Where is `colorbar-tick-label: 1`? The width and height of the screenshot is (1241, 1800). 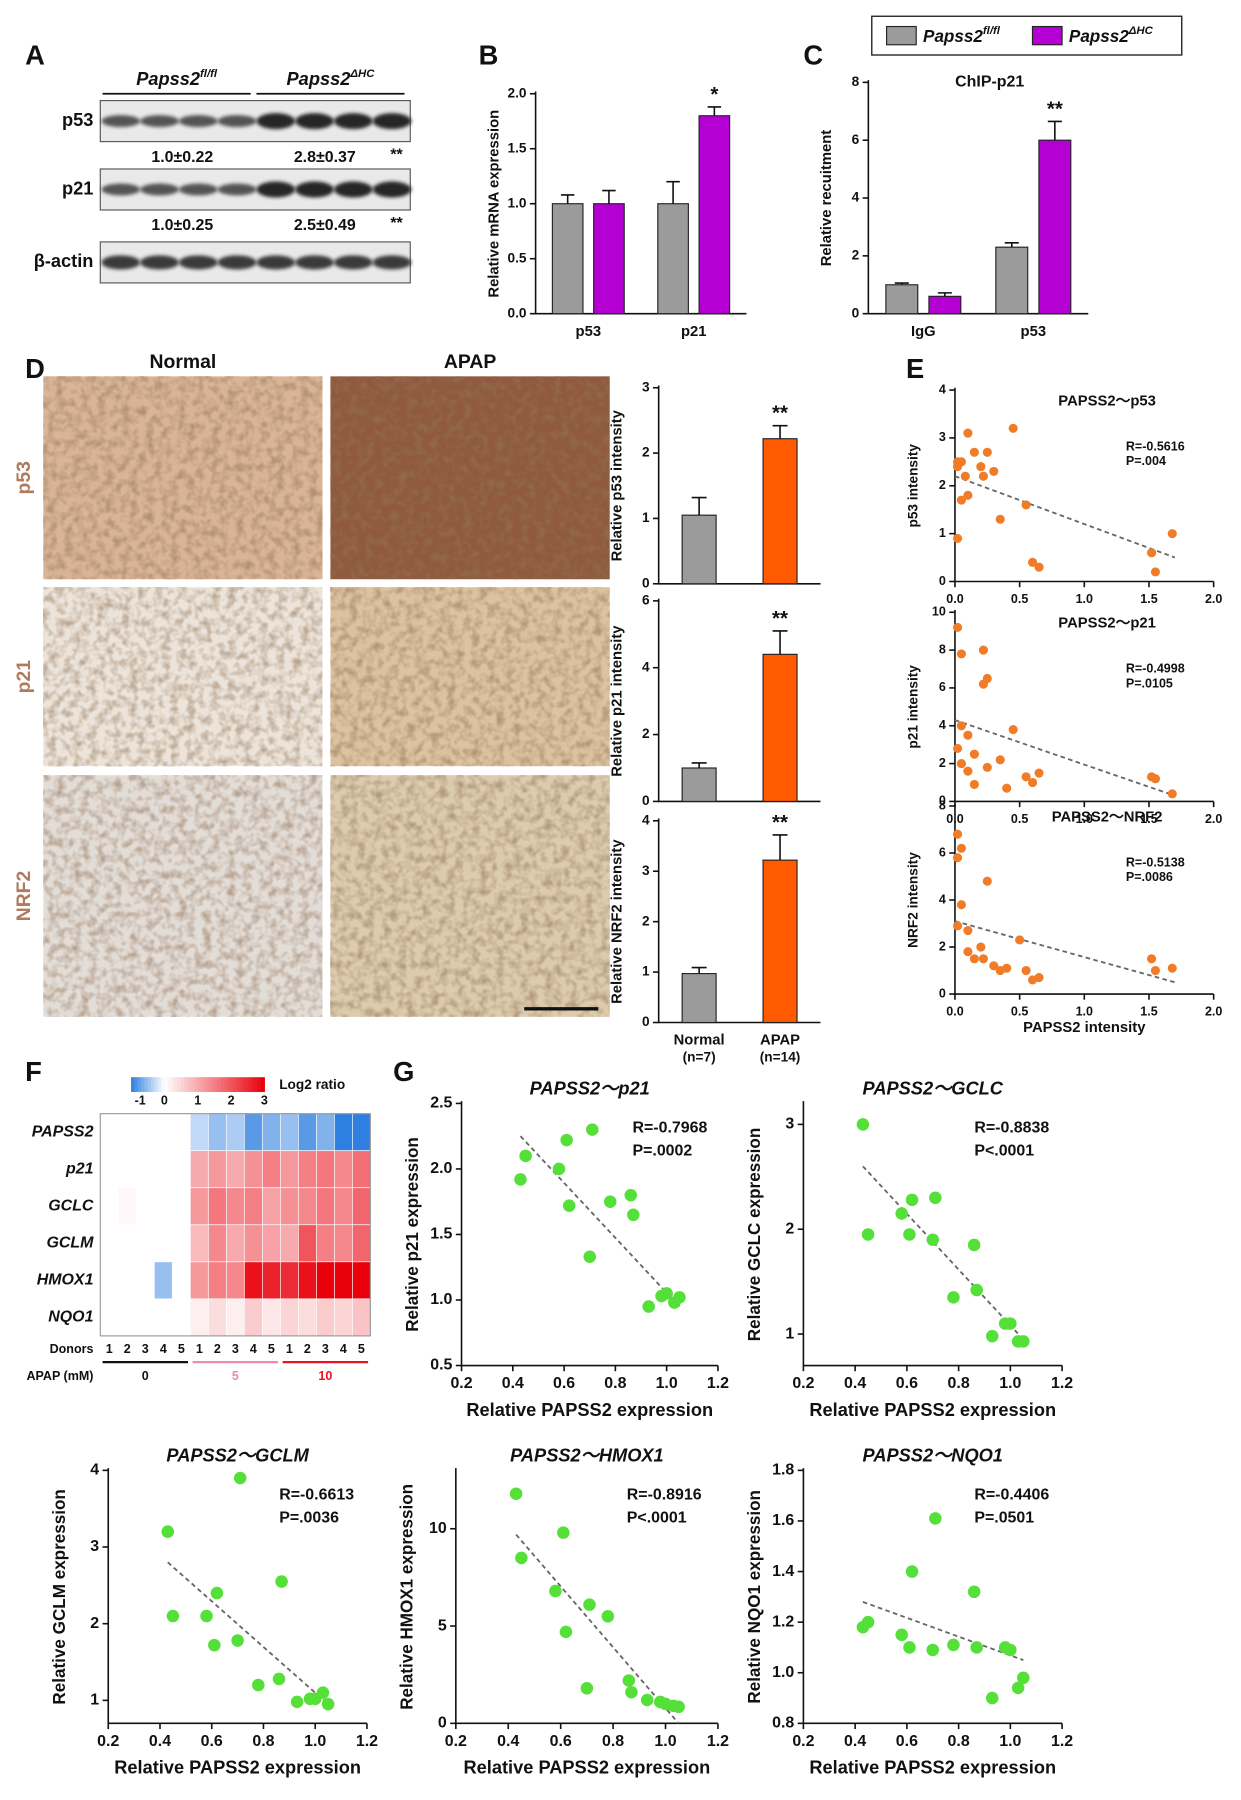
colorbar-tick-label: 1 is located at coordinates (197, 1100).